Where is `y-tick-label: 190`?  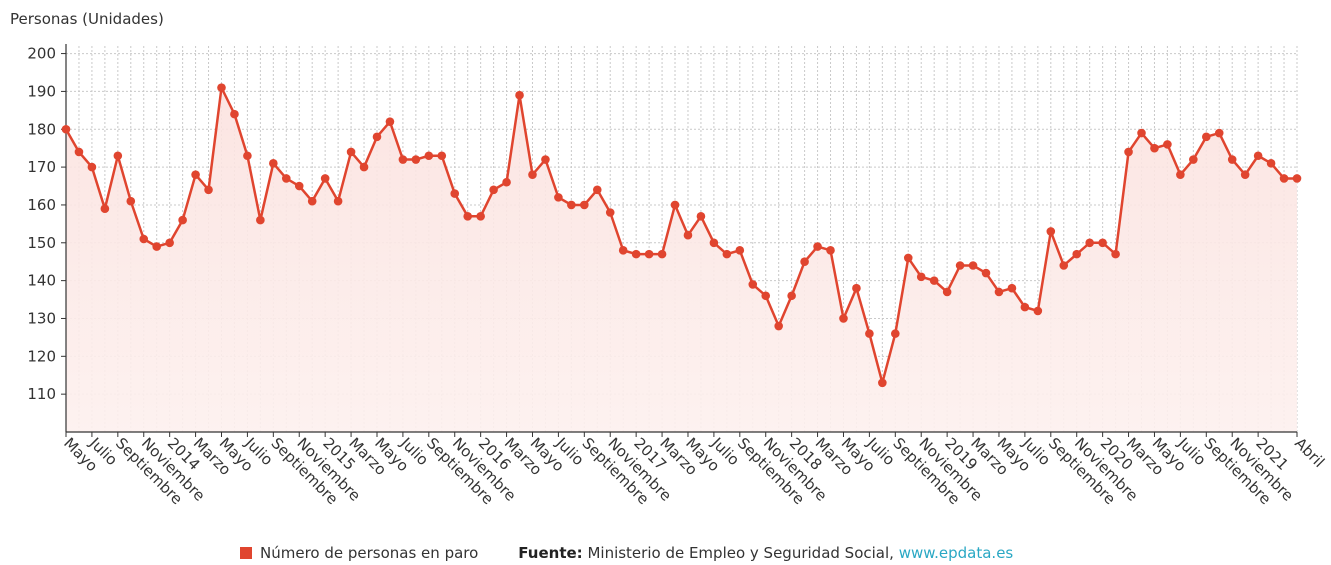
y-tick-label: 190 is located at coordinates (41, 91).